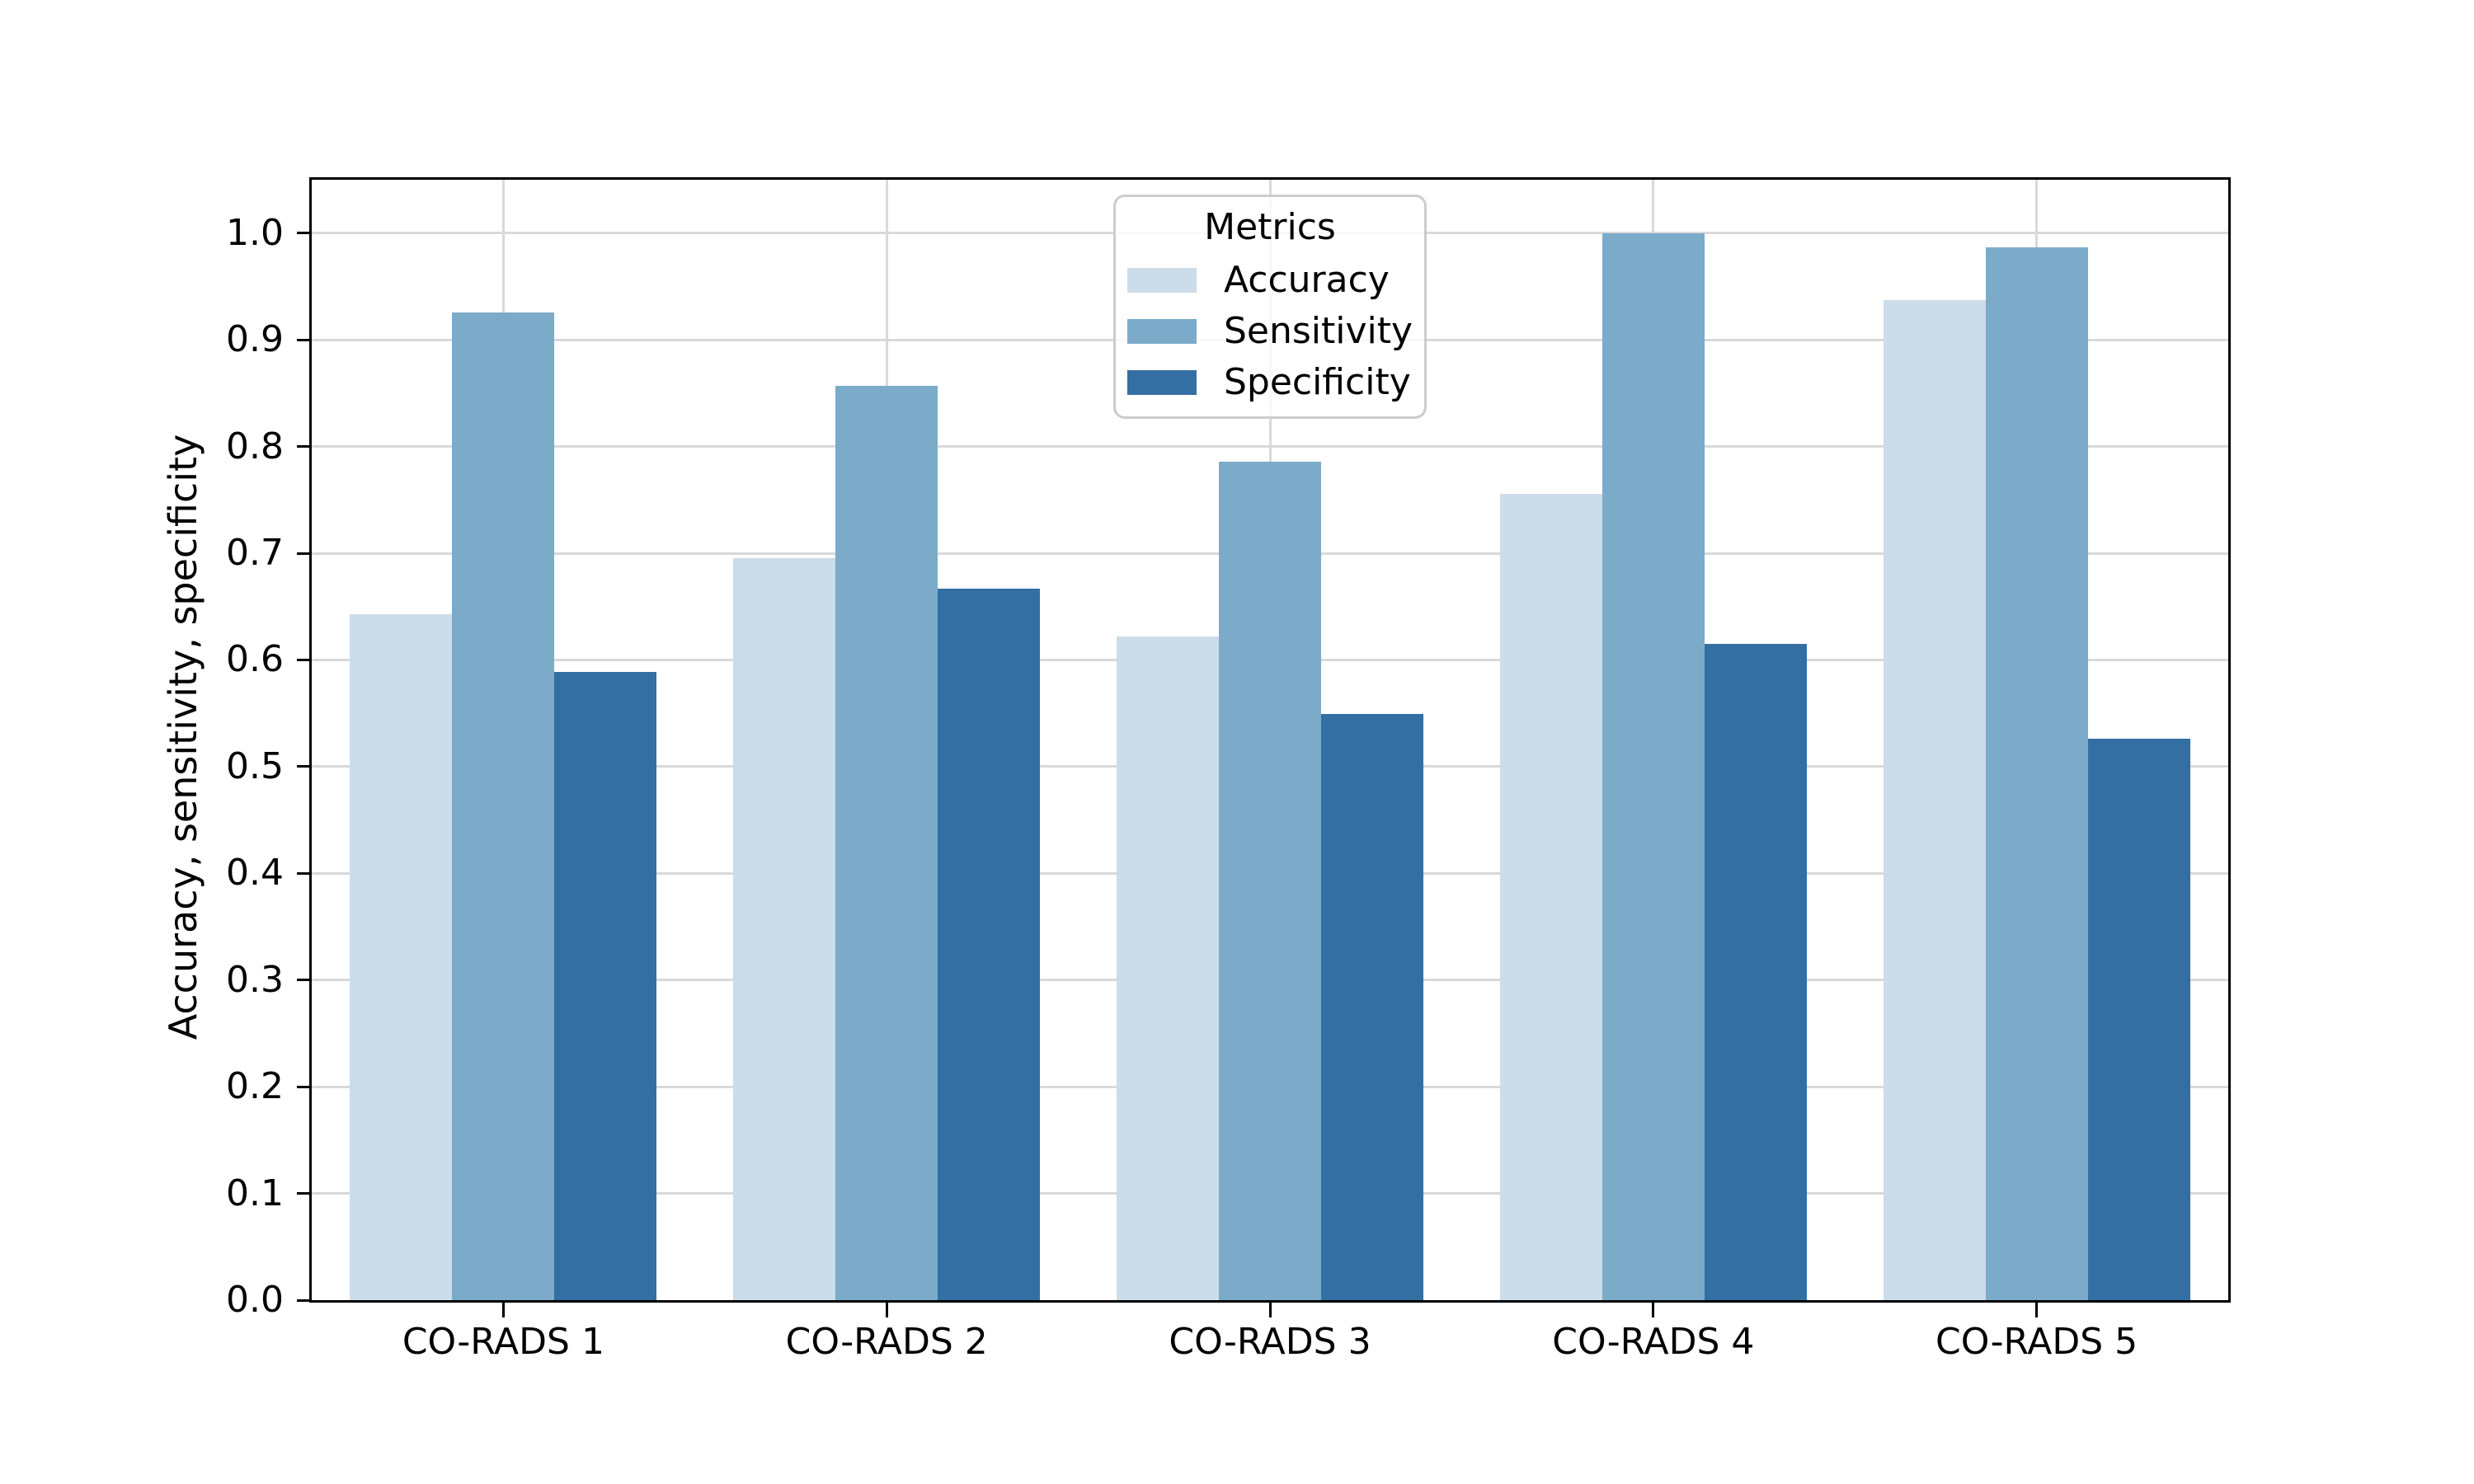 This screenshot has height=1484, width=2474. What do you see at coordinates (1161, 382) in the screenshot?
I see `legend-swatch-specificity` at bounding box center [1161, 382].